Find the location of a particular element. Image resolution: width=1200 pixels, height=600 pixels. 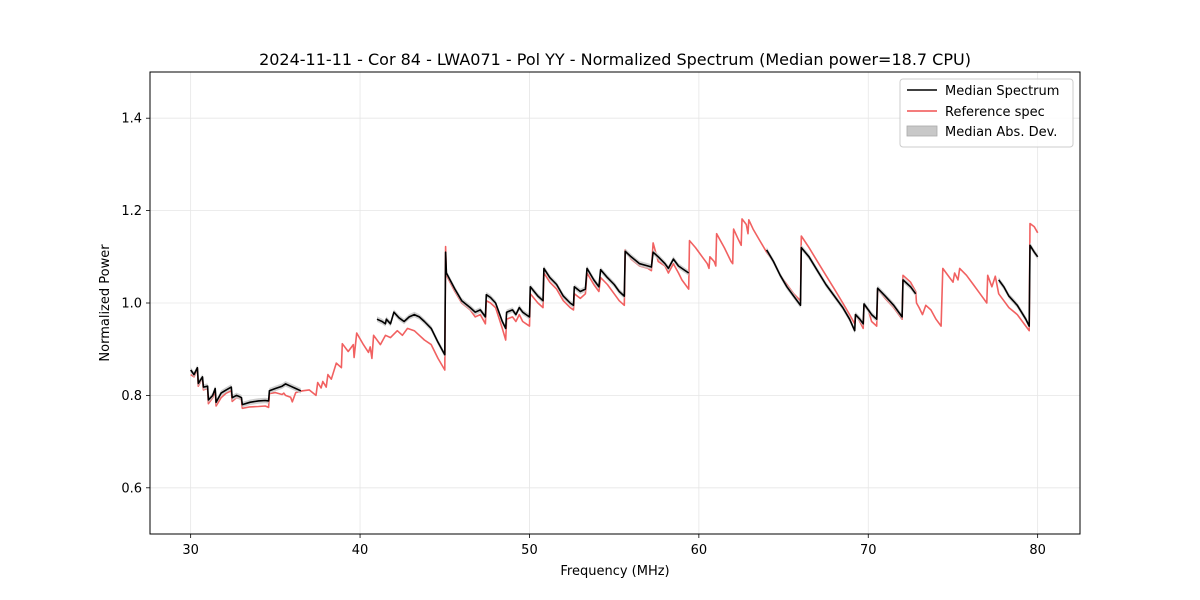

y-tick-label: 0.6 is located at coordinates (131, 488).